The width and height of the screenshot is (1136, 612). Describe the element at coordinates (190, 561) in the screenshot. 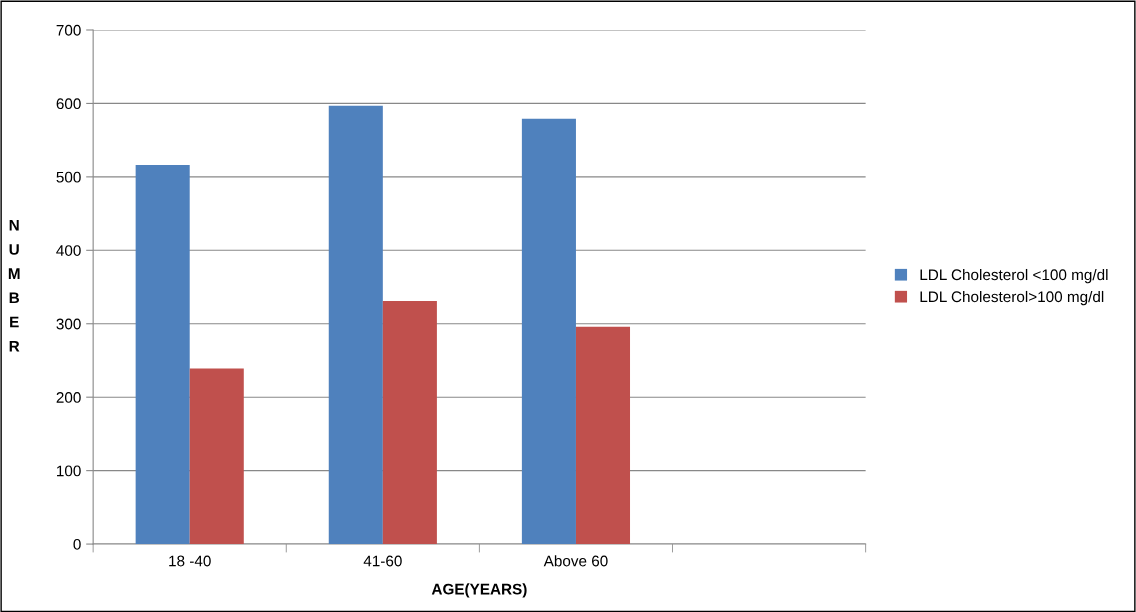

I see `x-tick-label: 18 -40` at that location.